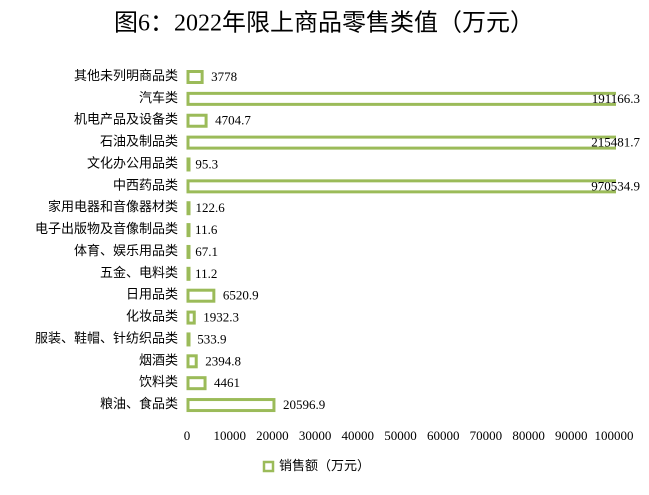 This screenshot has width=649, height=495. What do you see at coordinates (106, 337) in the screenshot?
I see `y-tick-label: 服装、鞋帽、针纺织品类` at bounding box center [106, 337].